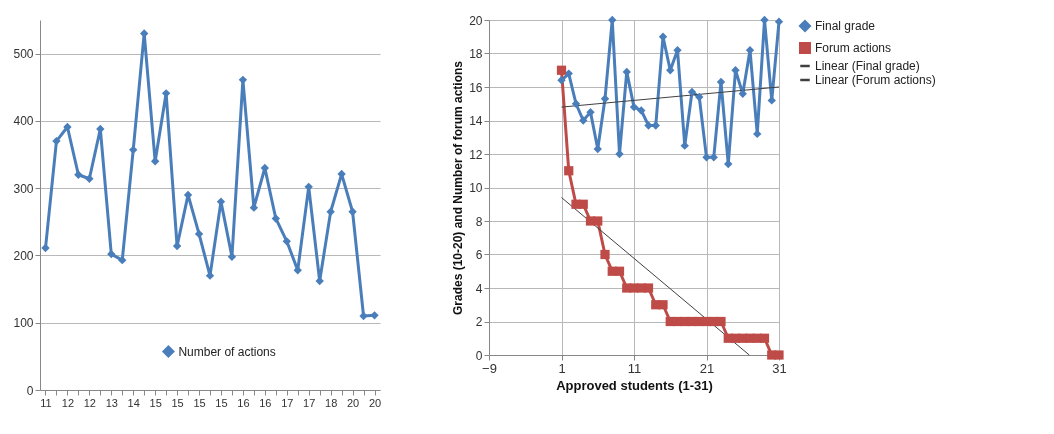  I want to click on y-tick-label: 12, so click(476, 154).